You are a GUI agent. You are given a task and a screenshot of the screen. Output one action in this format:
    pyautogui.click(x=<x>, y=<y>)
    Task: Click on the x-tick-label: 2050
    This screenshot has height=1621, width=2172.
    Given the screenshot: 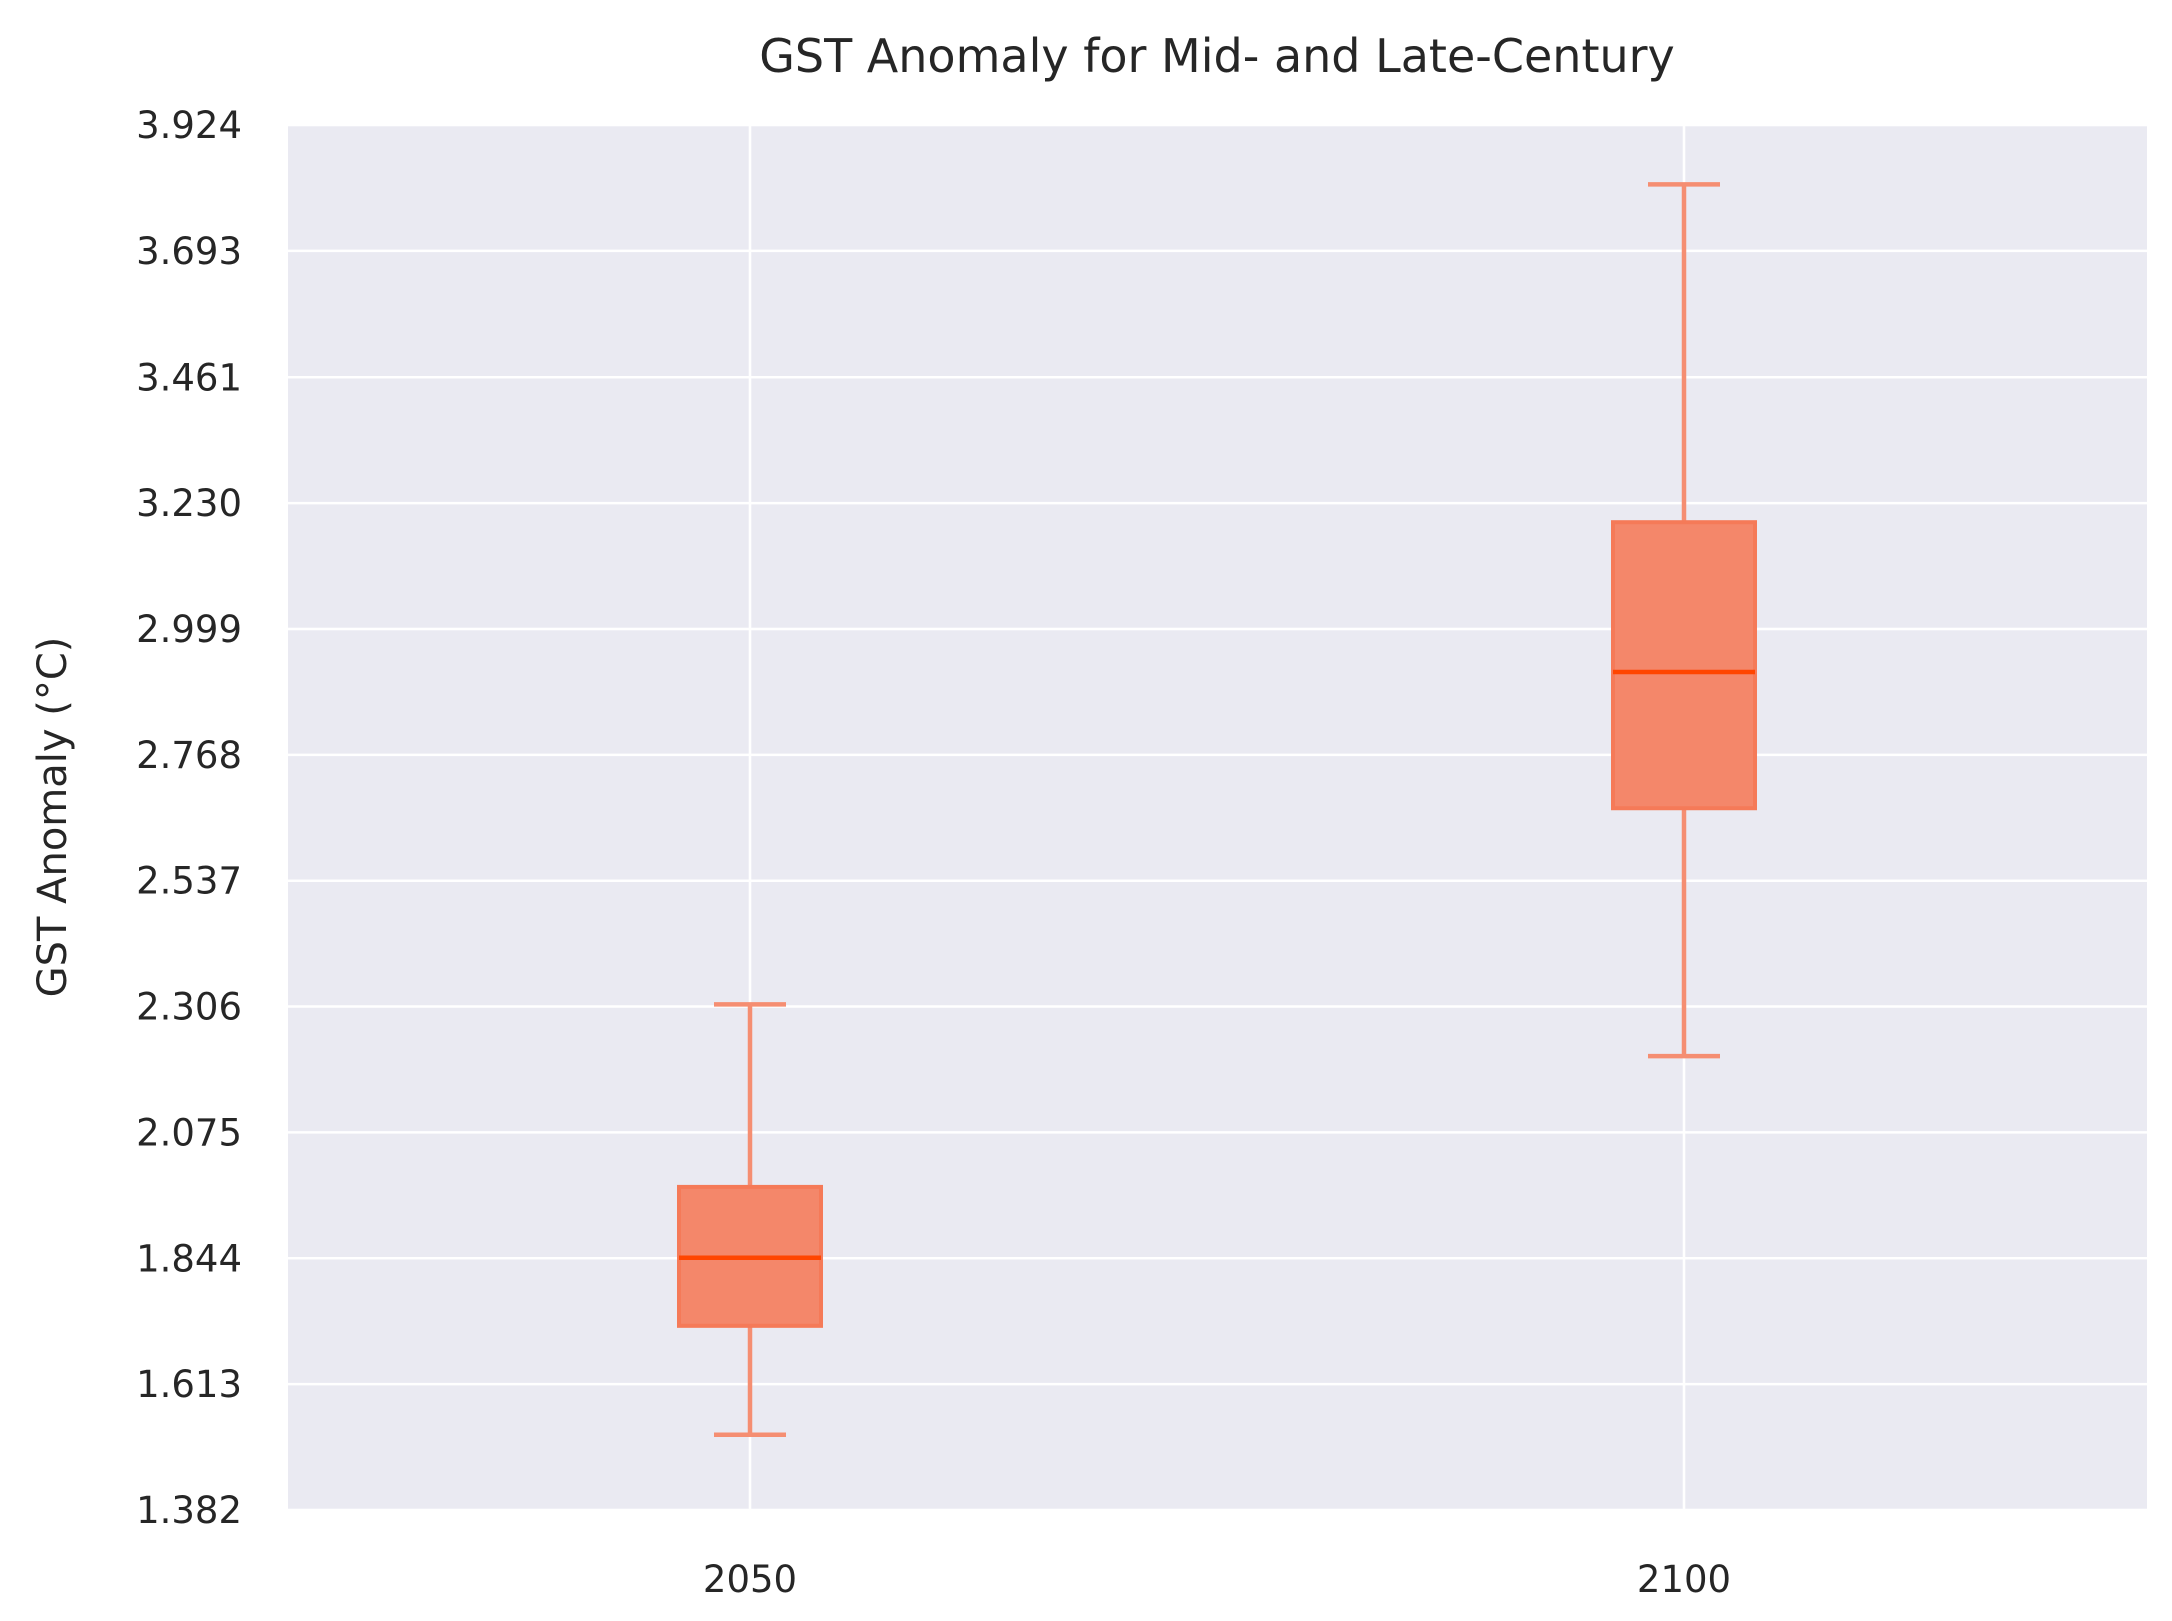 What is the action you would take?
    pyautogui.click(x=750, y=1579)
    